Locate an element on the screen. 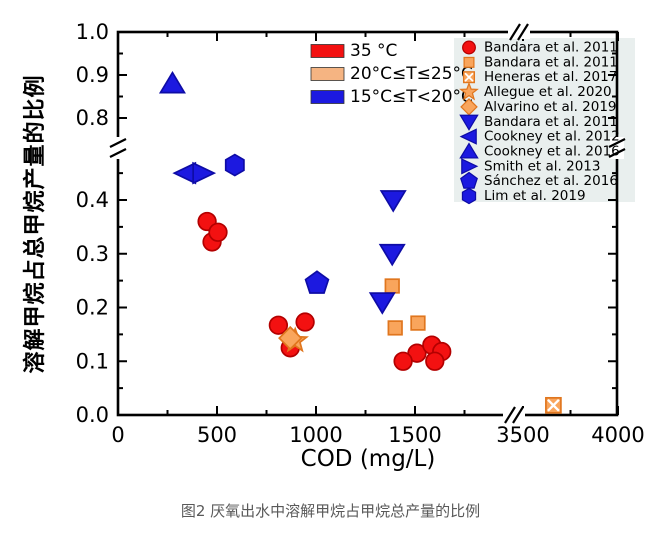 This screenshot has width=661, height=542. study-legend-label: Cookney et al. 2012 is located at coordinates (552, 137).